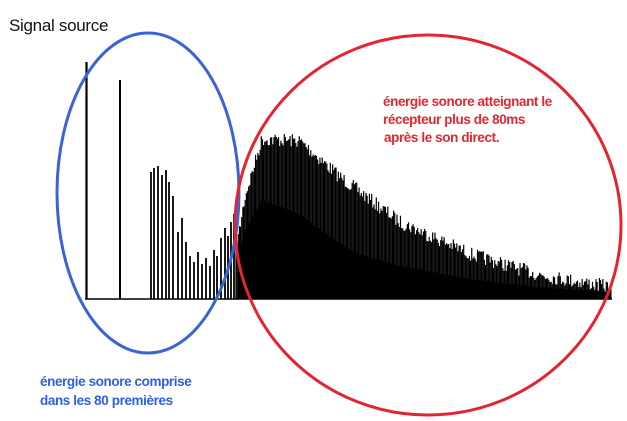  What do you see at coordinates (467, 101) in the screenshot?
I see `late-energy-label-line: énergie sonore atteignant le` at bounding box center [467, 101].